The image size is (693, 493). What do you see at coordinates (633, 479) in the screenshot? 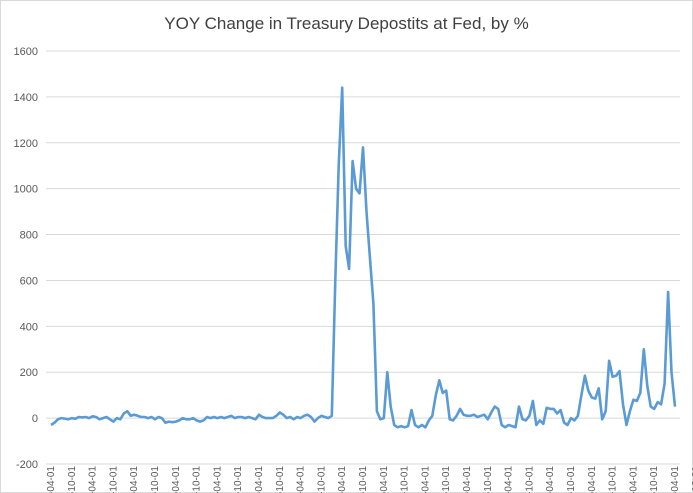
I see `x-tick-label: 2015-04-01` at bounding box center [633, 479].